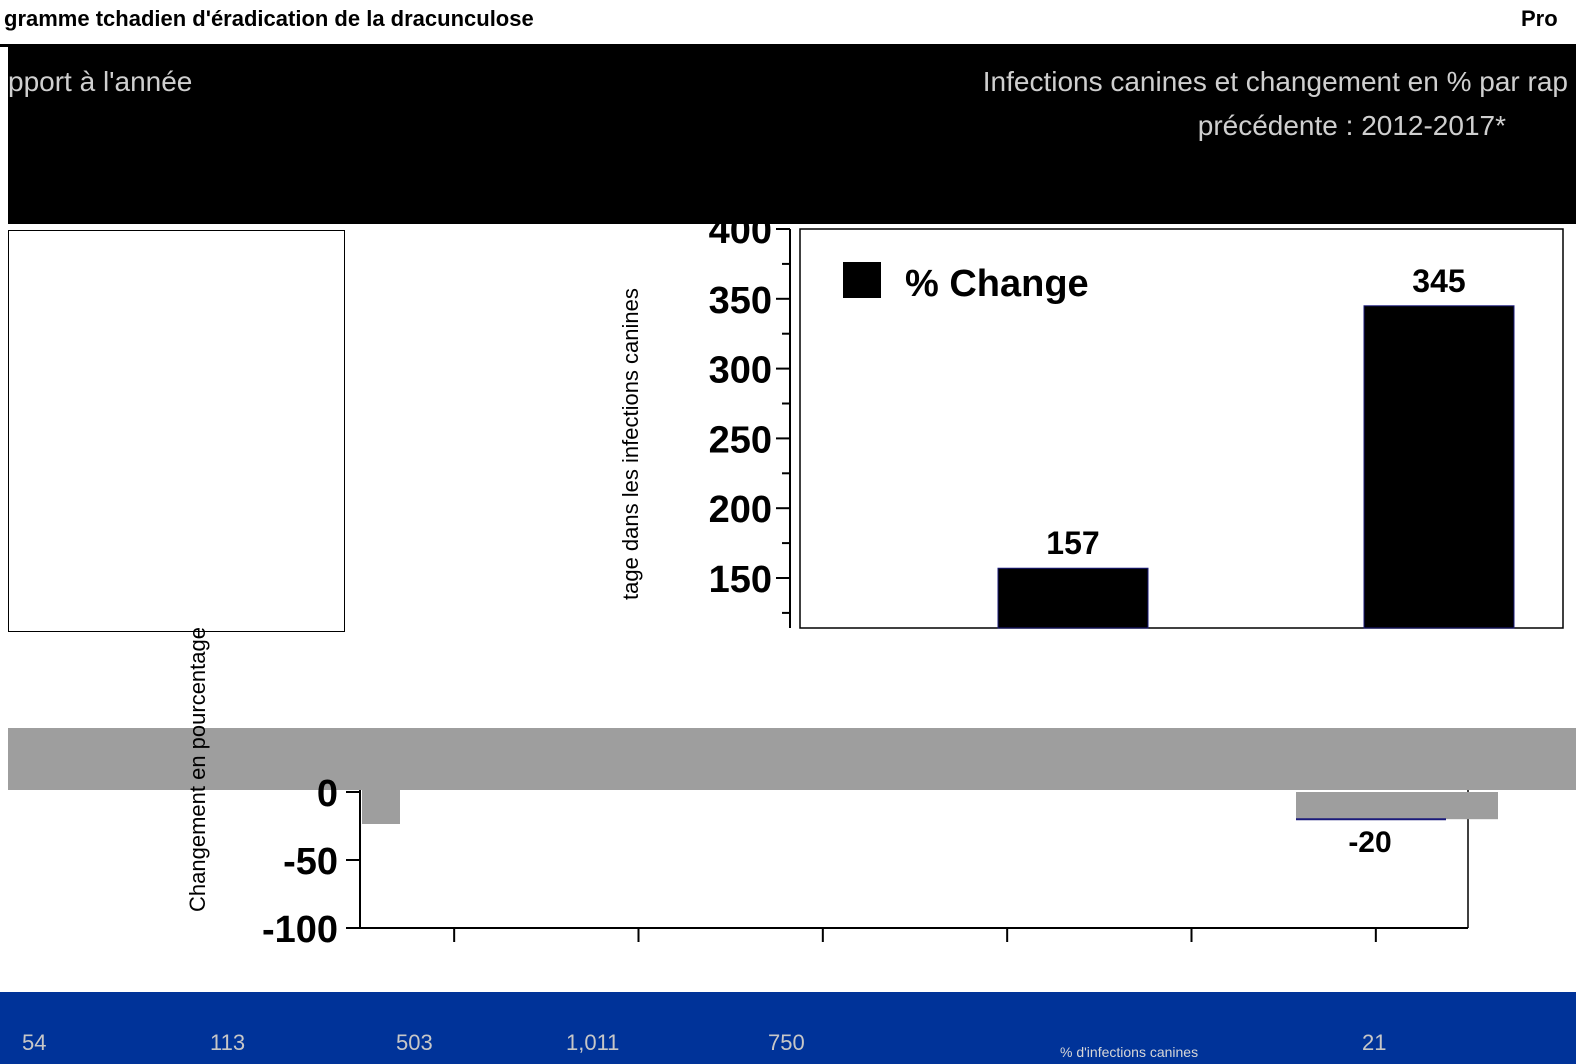 This screenshot has height=1064, width=1576. What do you see at coordinates (740, 580) in the screenshot?
I see `upper-y-tick-label: 150` at bounding box center [740, 580].